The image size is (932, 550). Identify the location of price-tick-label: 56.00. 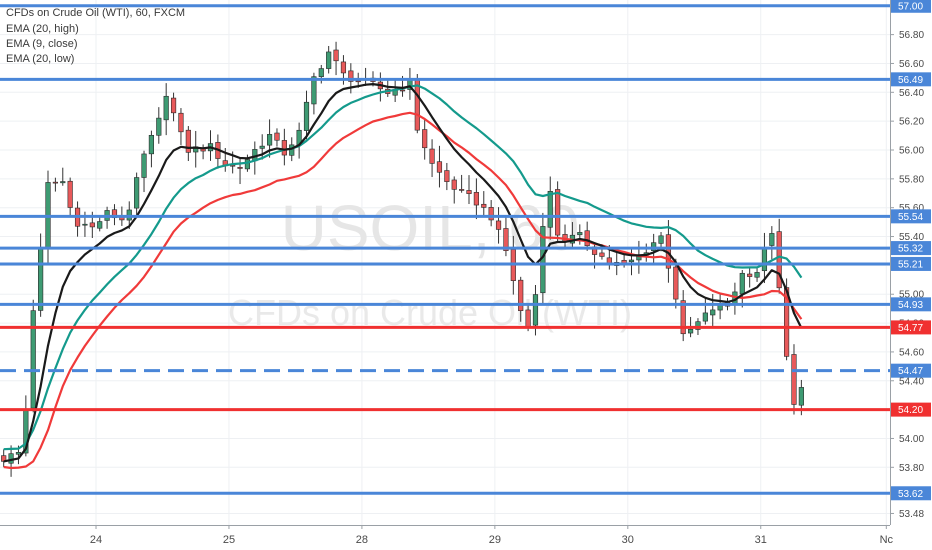
(911, 151).